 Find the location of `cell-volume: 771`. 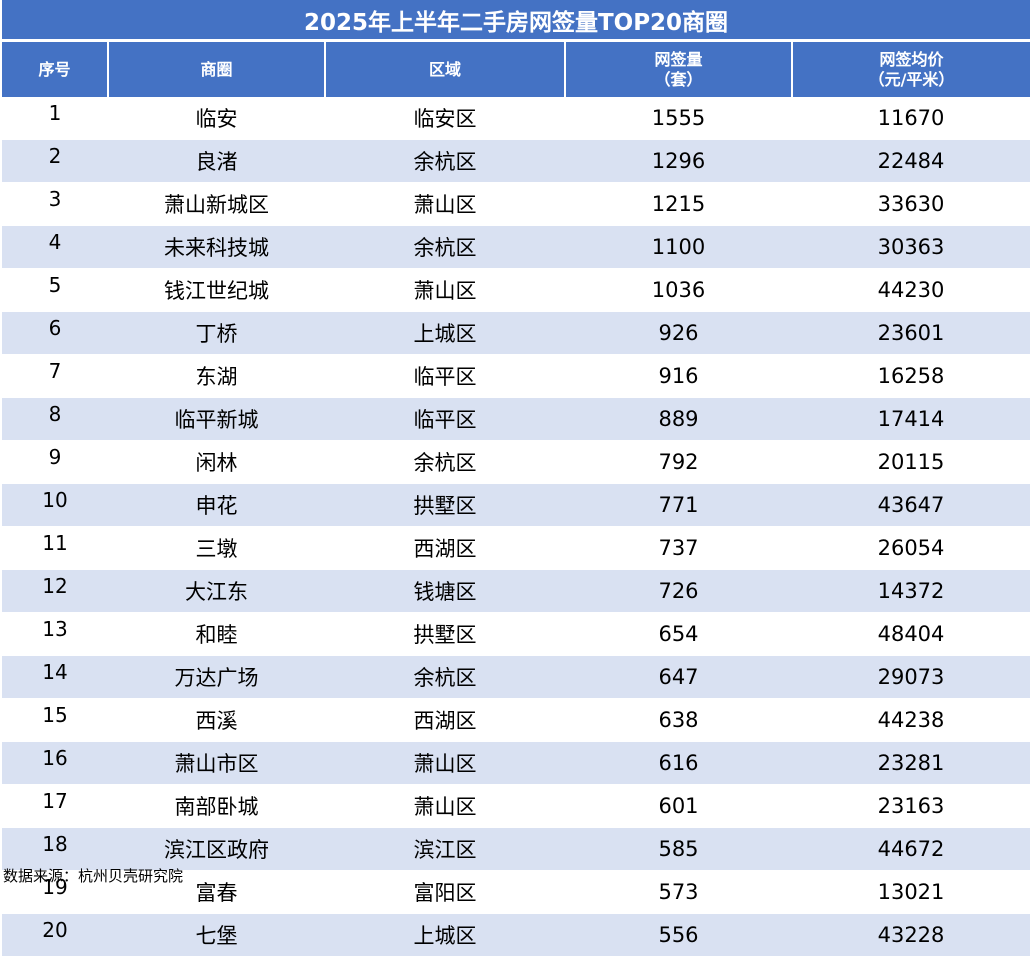

cell-volume: 771 is located at coordinates (678, 505).